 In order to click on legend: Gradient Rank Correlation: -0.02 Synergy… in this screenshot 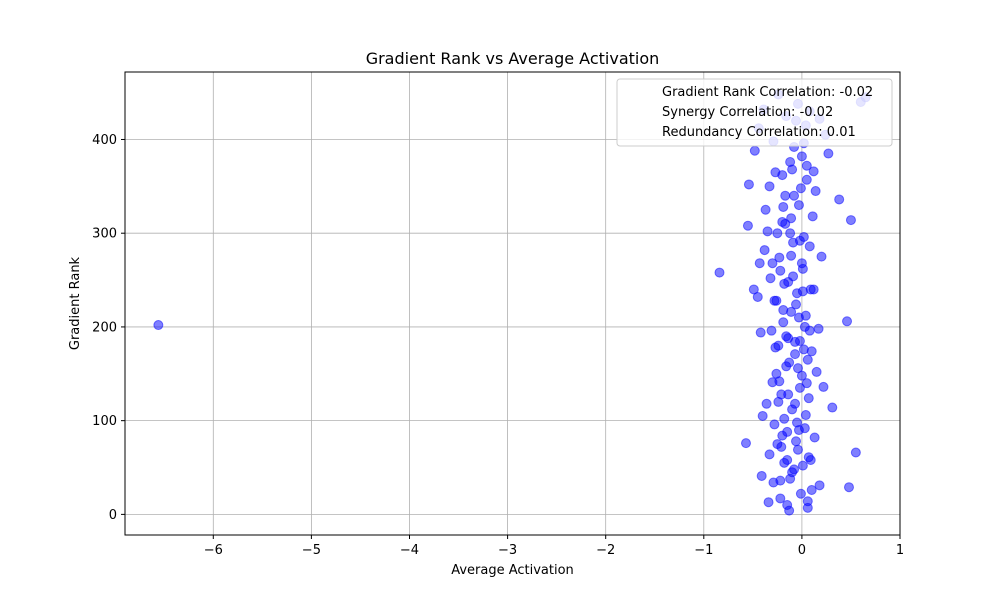, I will do `click(754, 112)`.